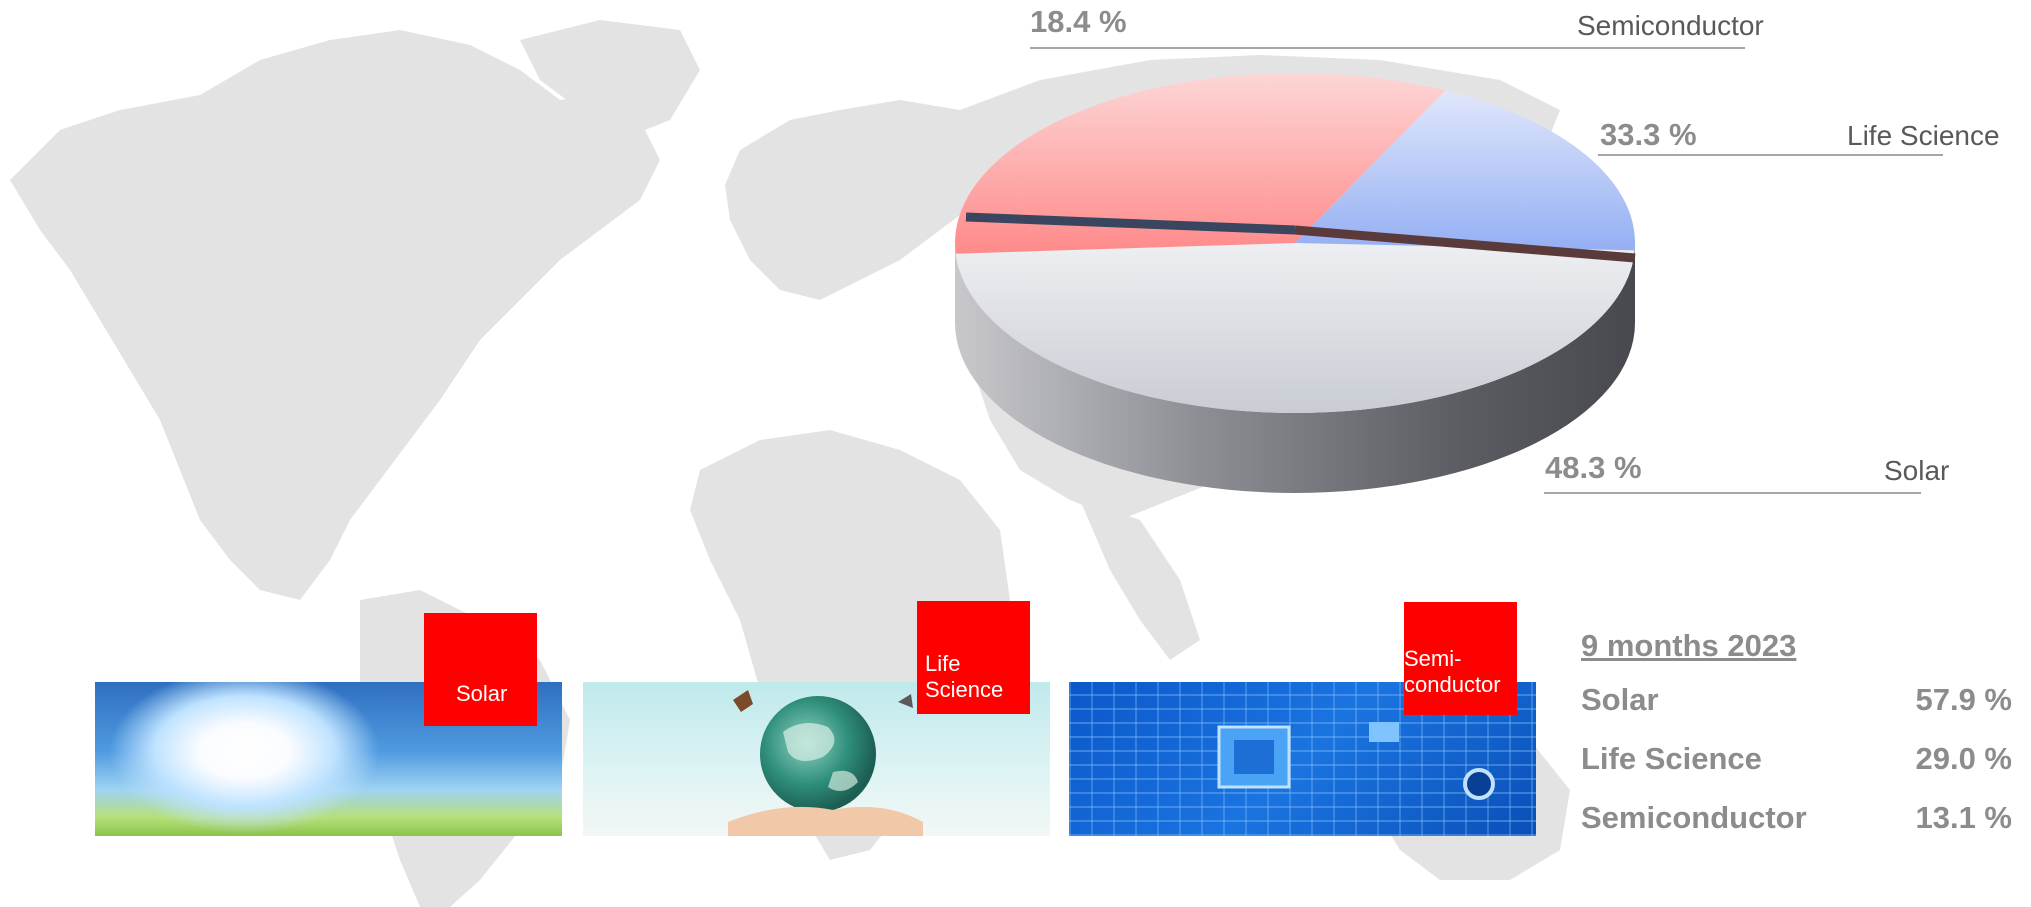  What do you see at coordinates (480, 669) in the screenshot?
I see `solar-tag: Solar` at bounding box center [480, 669].